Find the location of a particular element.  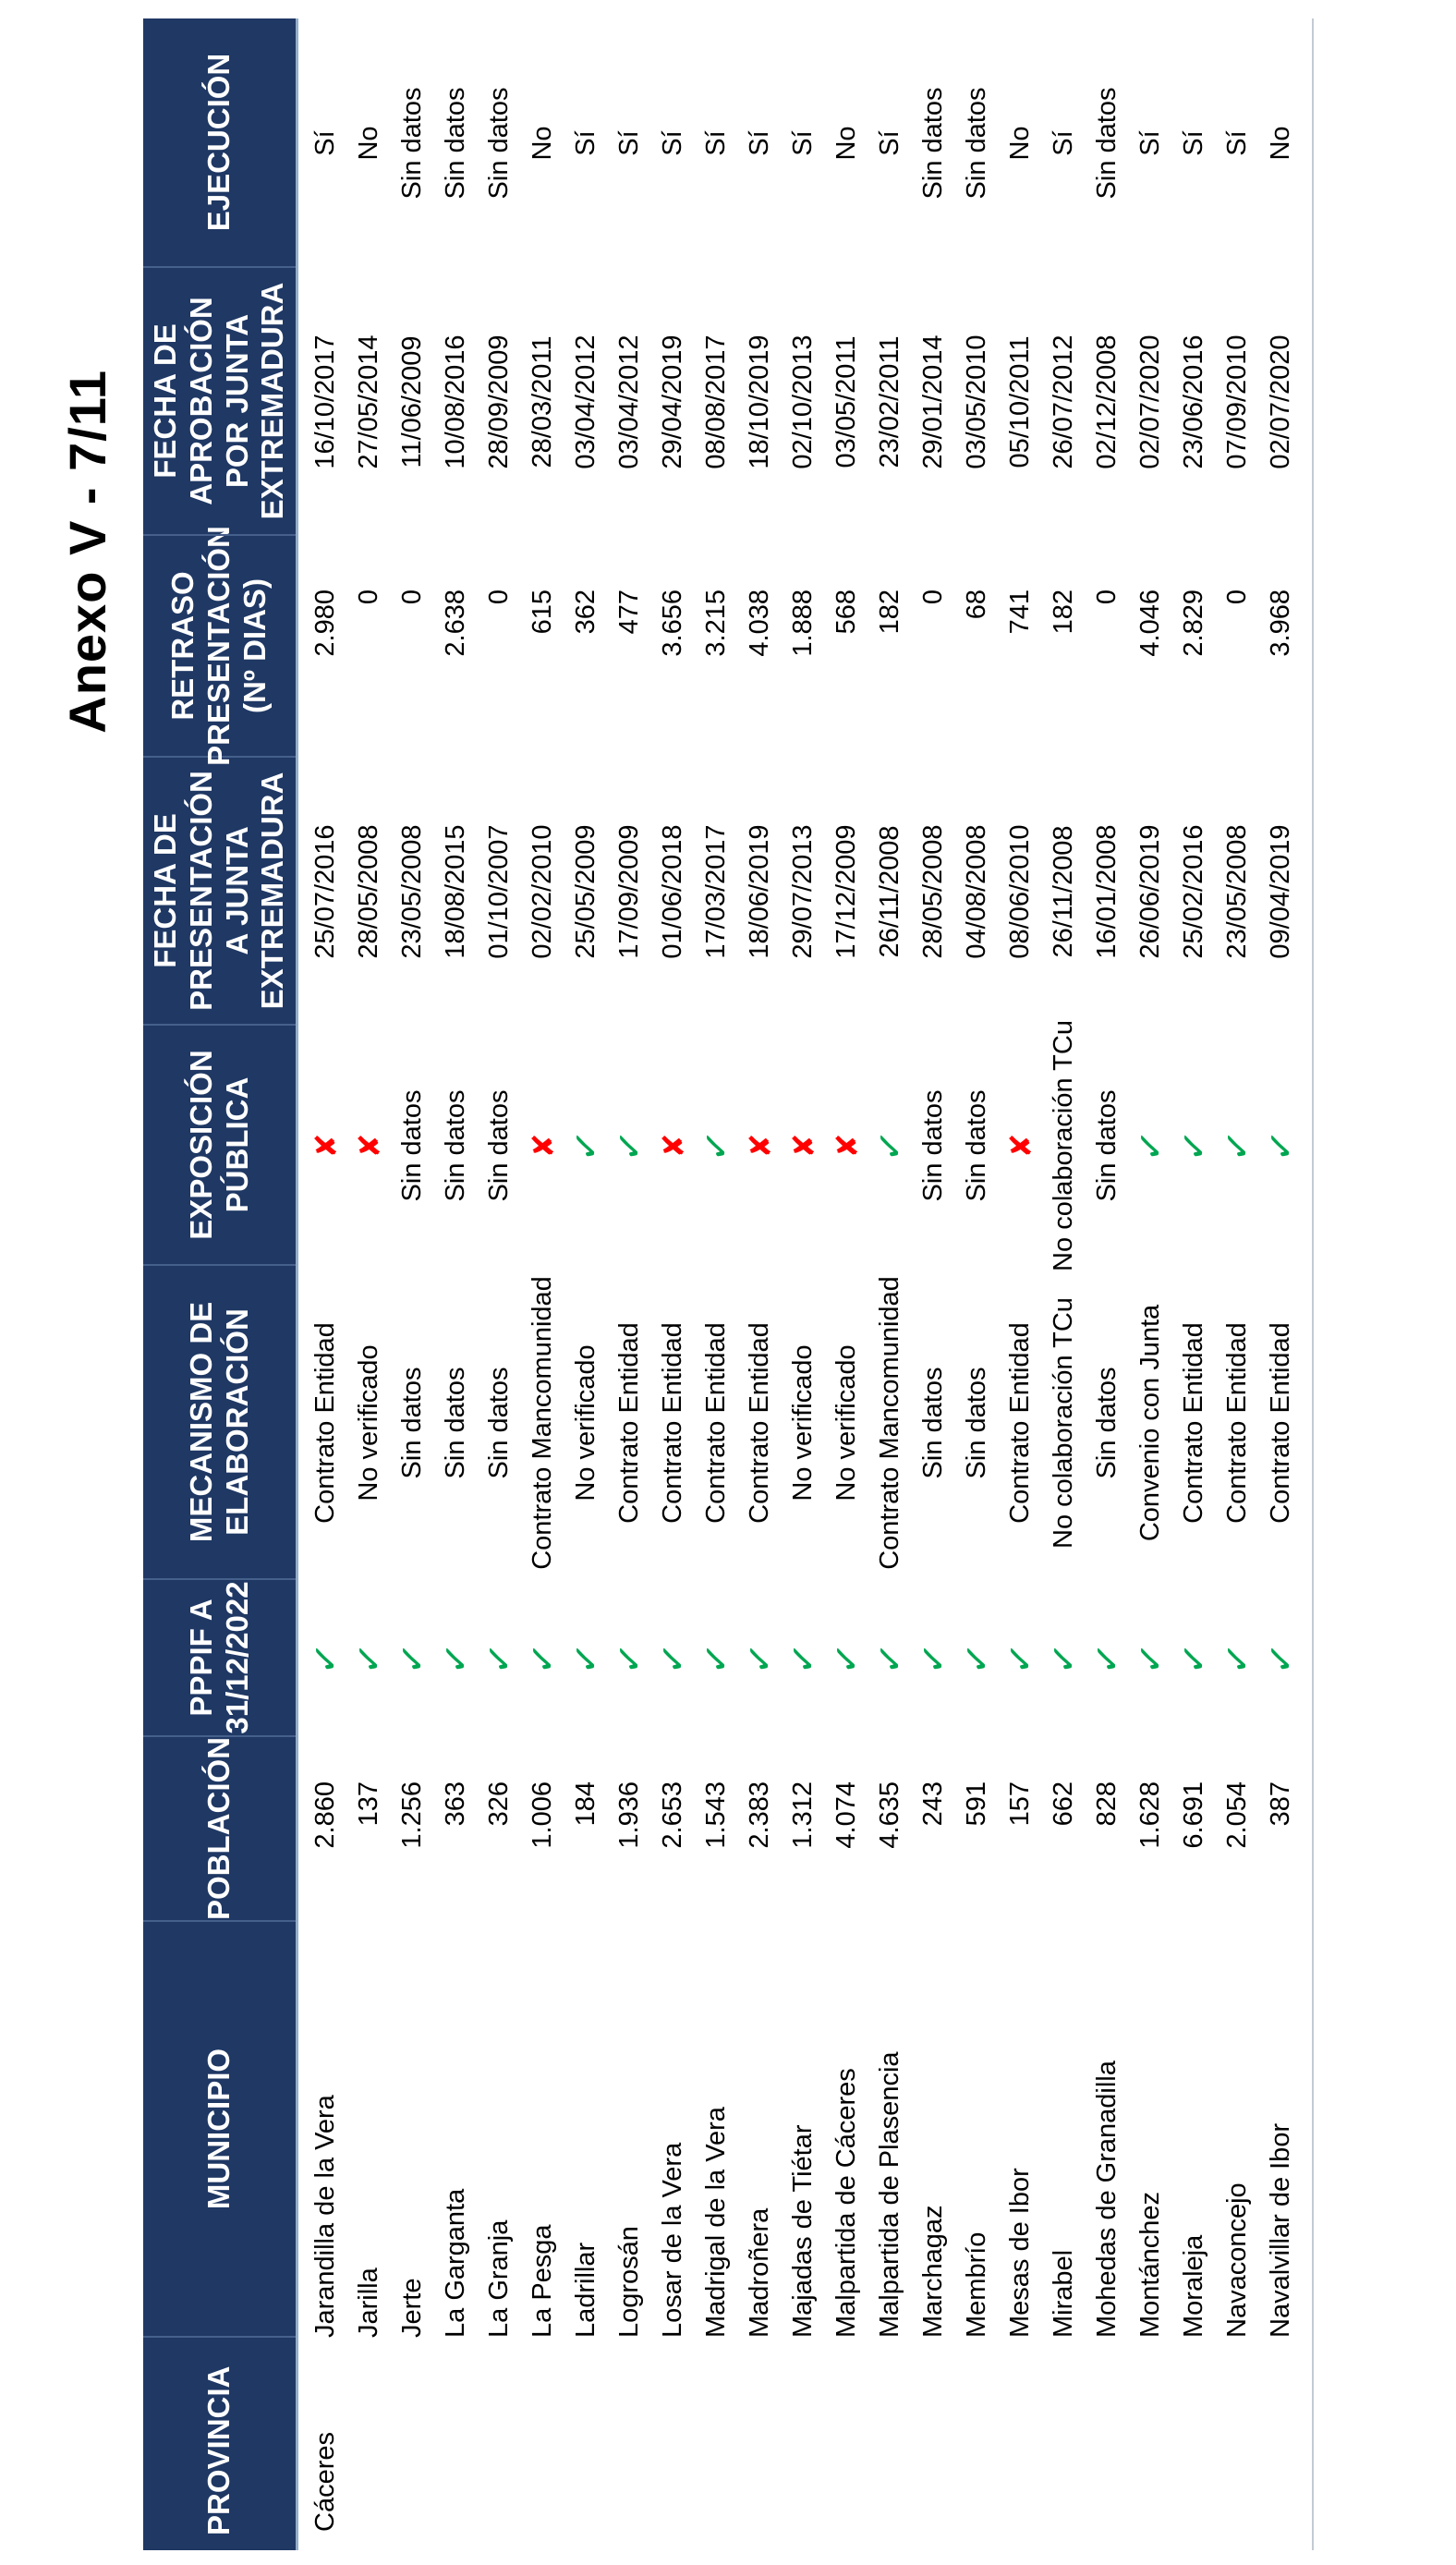

cell-fecha-aprobacion: 05/10/2011 is located at coordinates (1020, 401).